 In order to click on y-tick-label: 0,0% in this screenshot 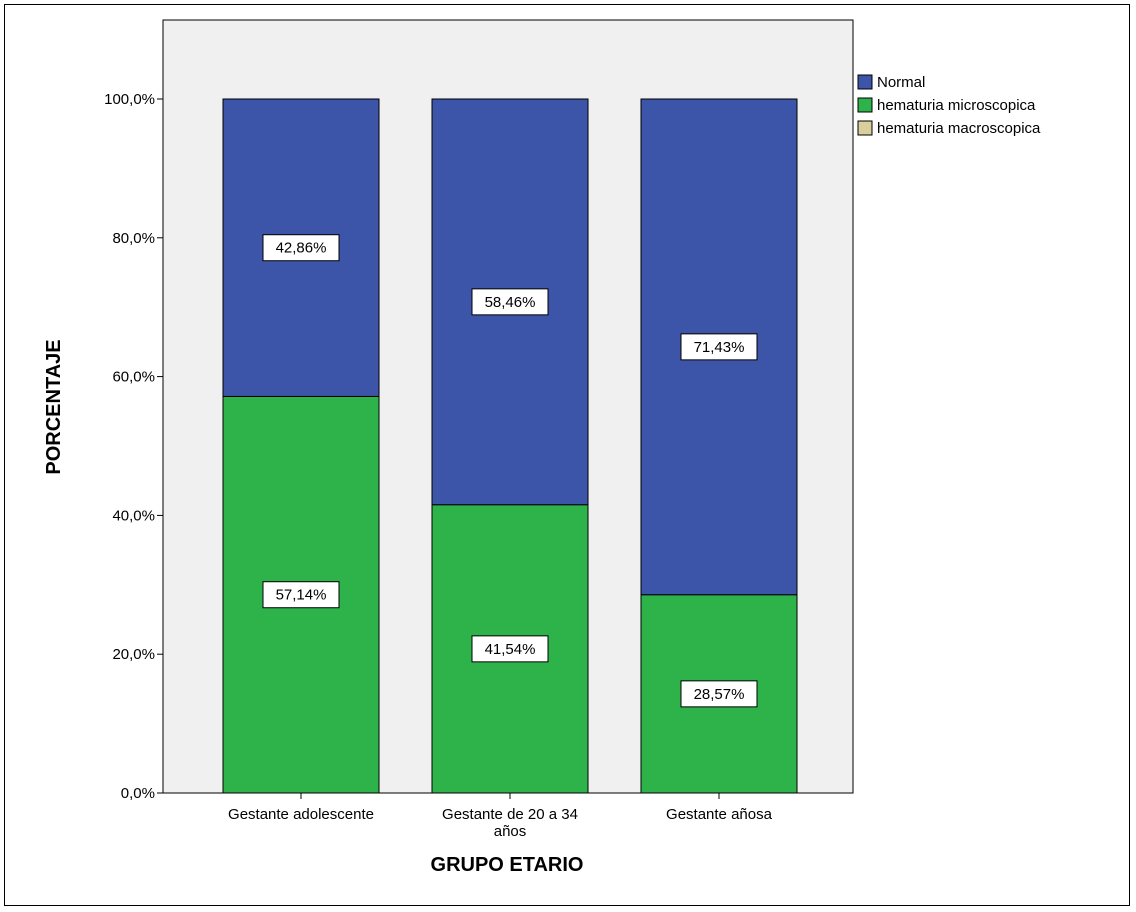, I will do `click(138, 793)`.